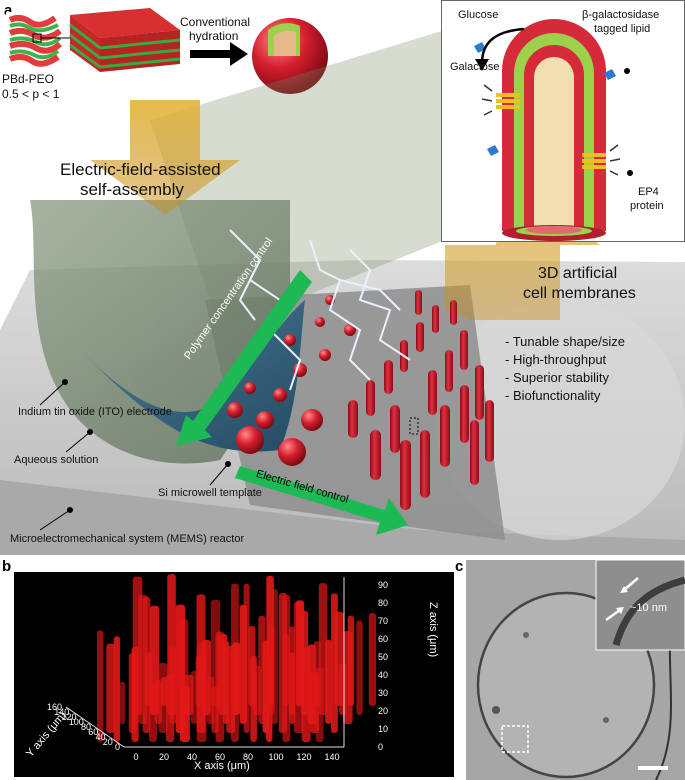 The height and width of the screenshot is (780, 685). I want to click on p-range-label: 0.5 < p < 1, so click(31, 94).